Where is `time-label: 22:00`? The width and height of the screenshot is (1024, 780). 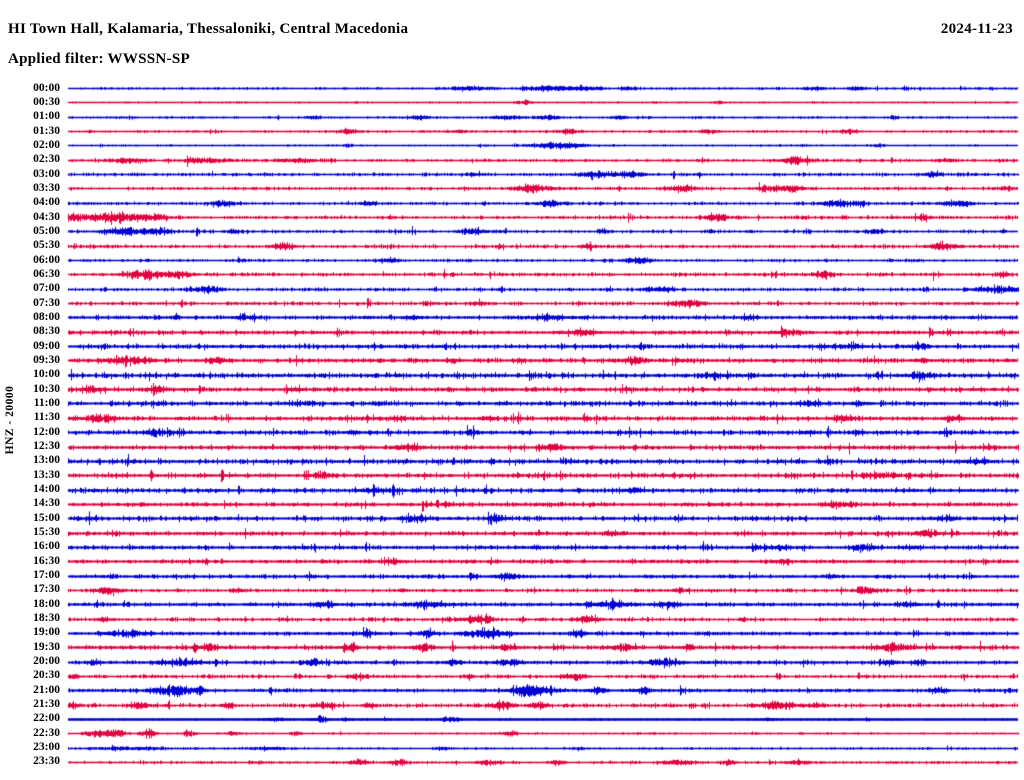
time-label: 22:00 is located at coordinates (46, 718).